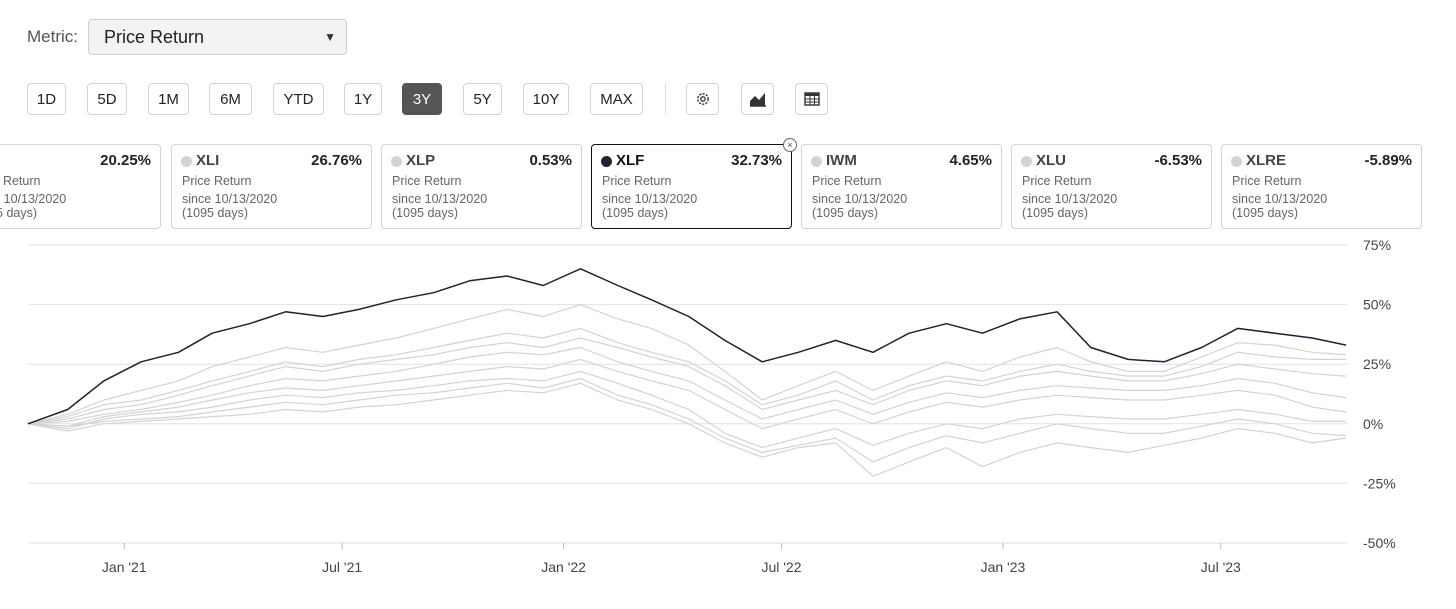 The image size is (1456, 609). What do you see at coordinates (421, 160) in the screenshot?
I see `card-ticker: XLP` at bounding box center [421, 160].